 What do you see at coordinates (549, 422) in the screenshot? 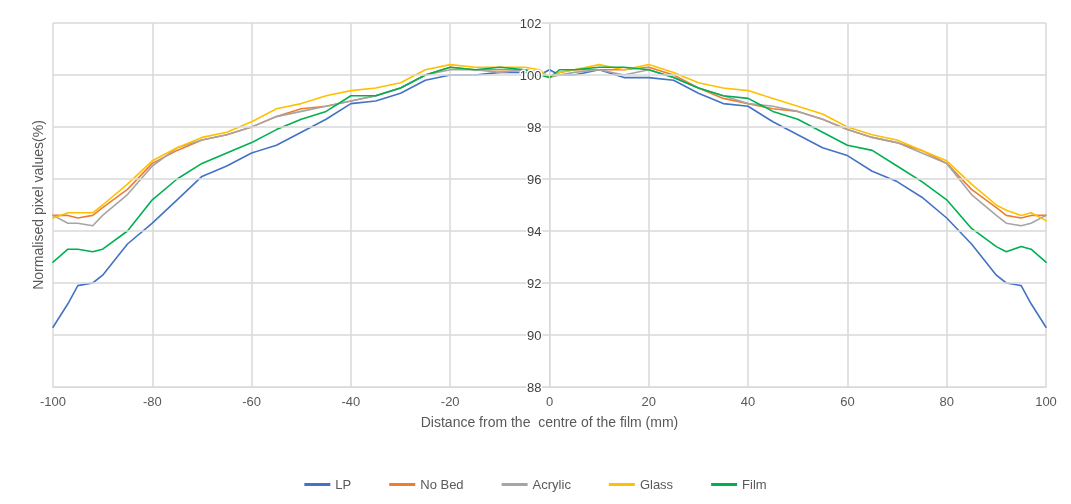
I see `x-axis-title: Distance from the centre of the film (mm)` at bounding box center [549, 422].